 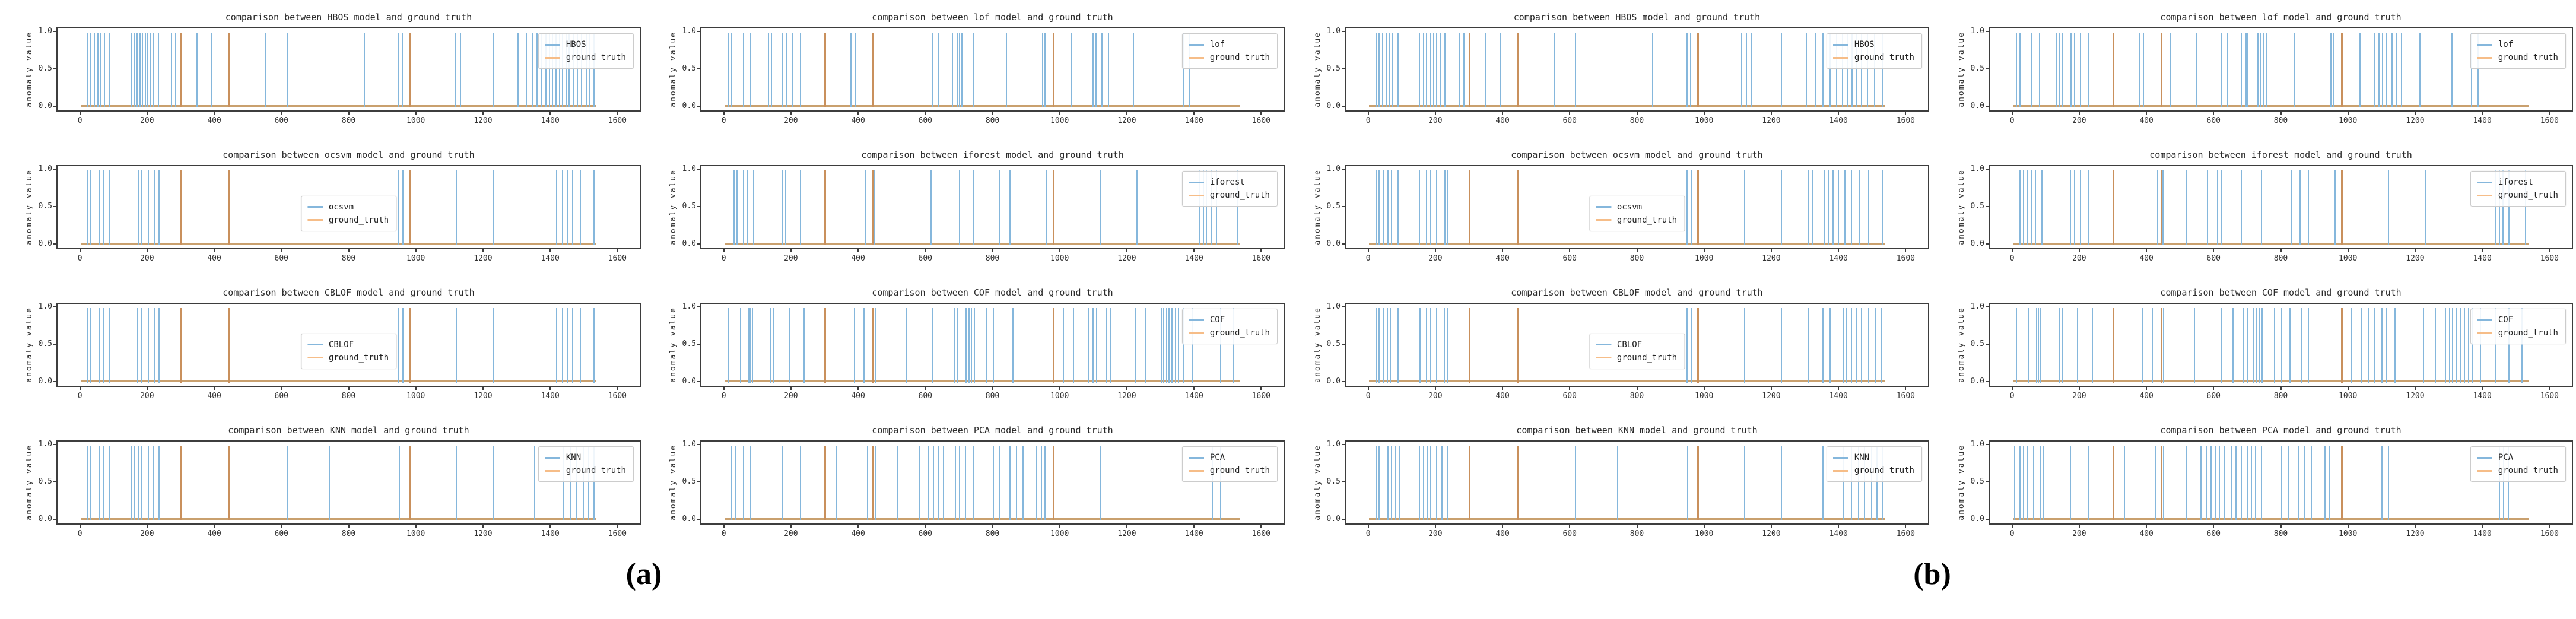 I want to click on y-tick-label: 0.5, so click(x=1333, y=343).